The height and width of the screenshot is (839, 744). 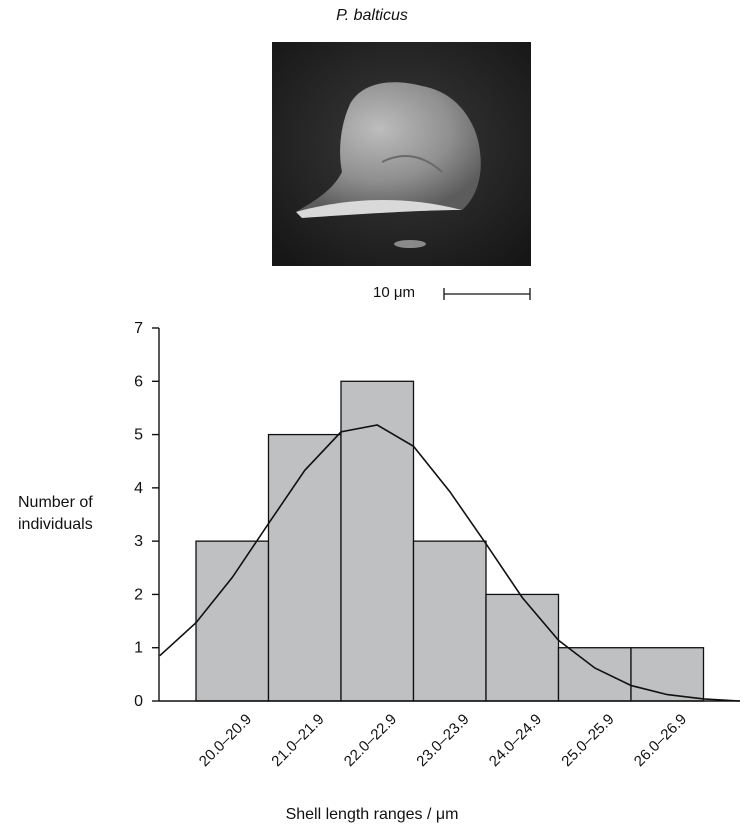 I want to click on x-tick-label-1: 21.0–21.9, so click(x=297, y=740).